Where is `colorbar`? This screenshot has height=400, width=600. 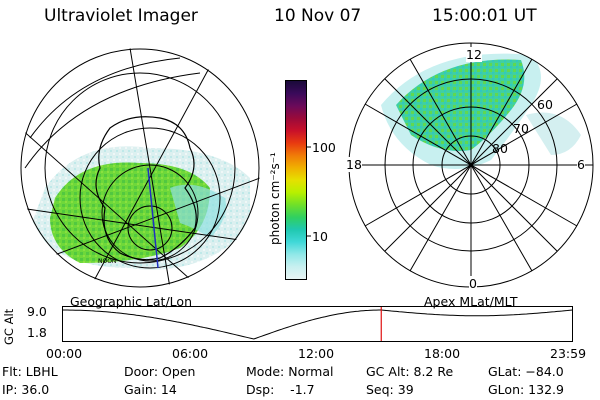
colorbar is located at coordinates (296, 180).